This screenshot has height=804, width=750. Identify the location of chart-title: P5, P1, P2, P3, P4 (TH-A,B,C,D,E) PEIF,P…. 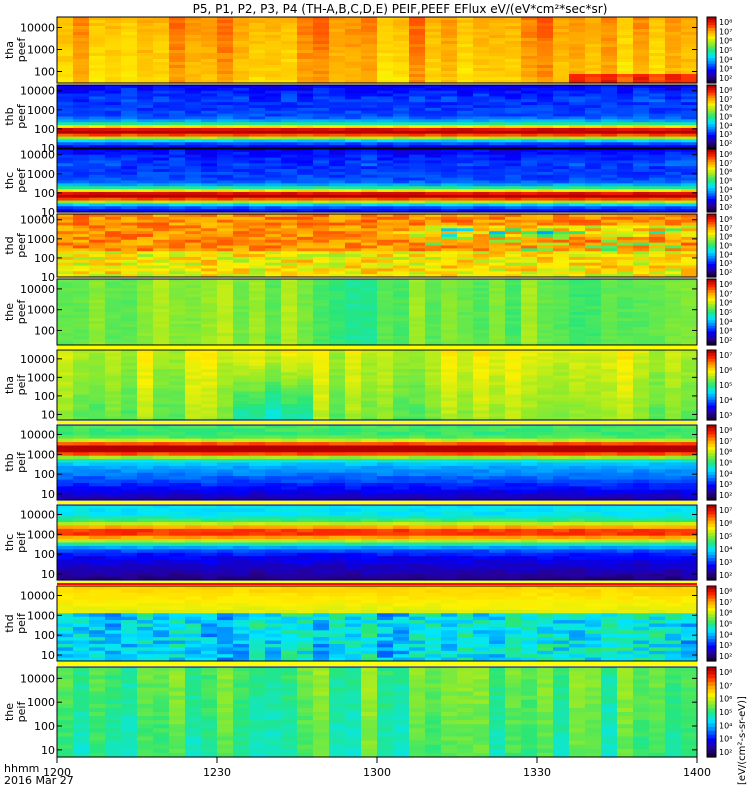
(400, 9).